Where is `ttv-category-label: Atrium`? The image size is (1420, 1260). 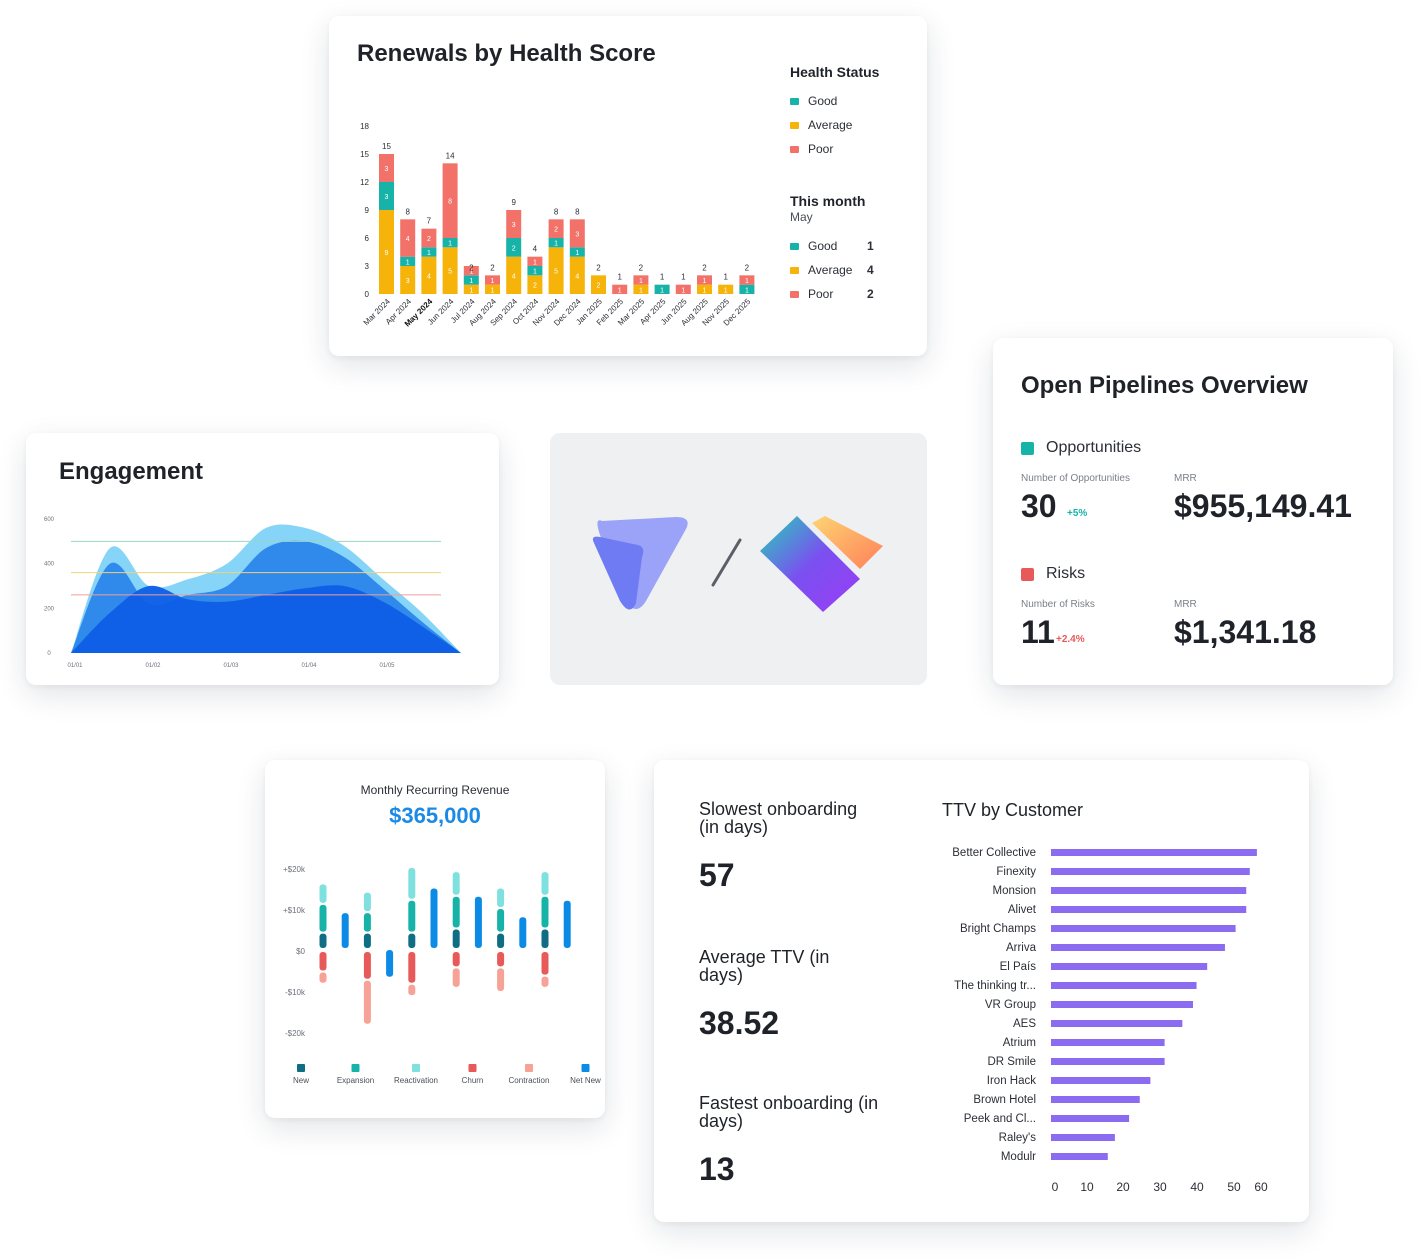 ttv-category-label: Atrium is located at coordinates (1019, 1043).